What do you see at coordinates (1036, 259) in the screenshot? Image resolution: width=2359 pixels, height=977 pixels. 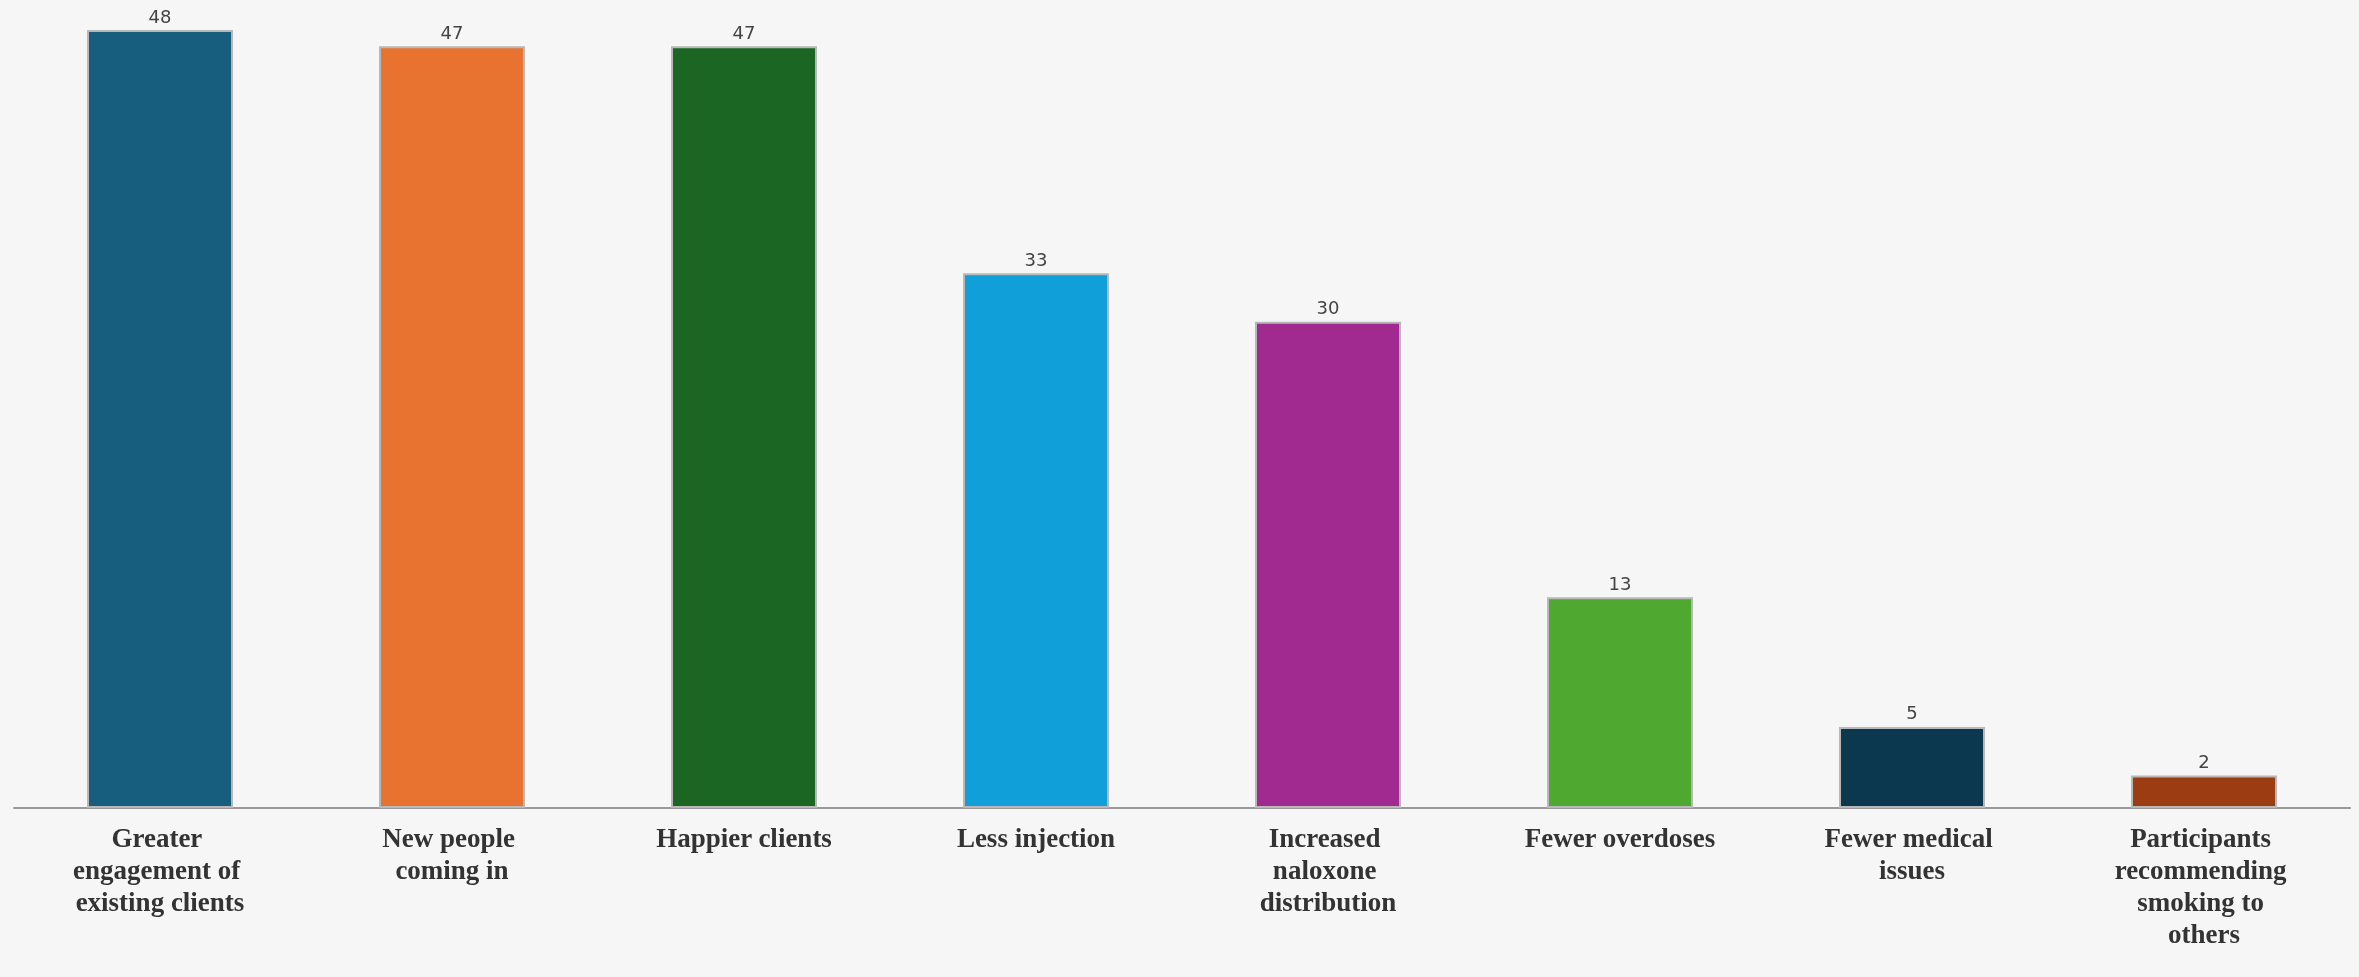 I see `data-label: 33` at bounding box center [1036, 259].